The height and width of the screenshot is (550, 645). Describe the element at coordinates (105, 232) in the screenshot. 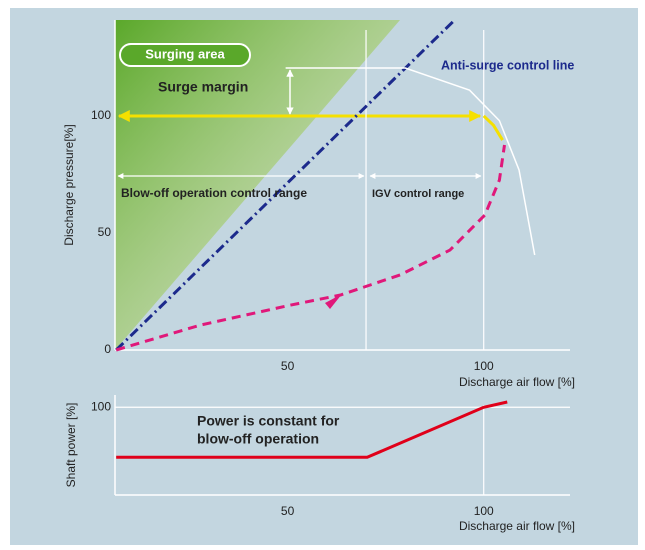

I see `y-tick-label: 50` at that location.